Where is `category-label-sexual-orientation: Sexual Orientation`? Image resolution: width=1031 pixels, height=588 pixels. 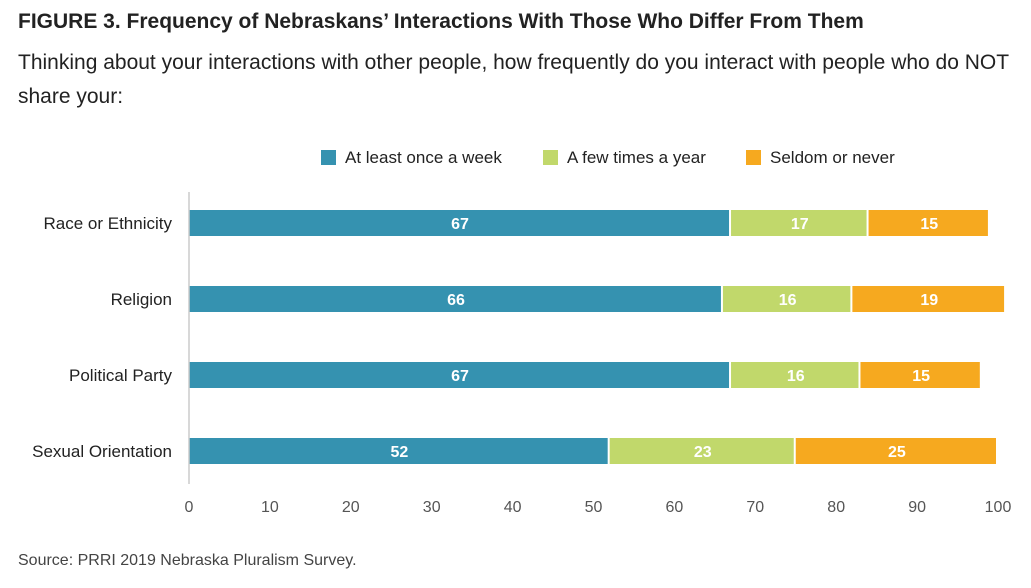 category-label-sexual-orientation: Sexual Orientation is located at coordinates (102, 451).